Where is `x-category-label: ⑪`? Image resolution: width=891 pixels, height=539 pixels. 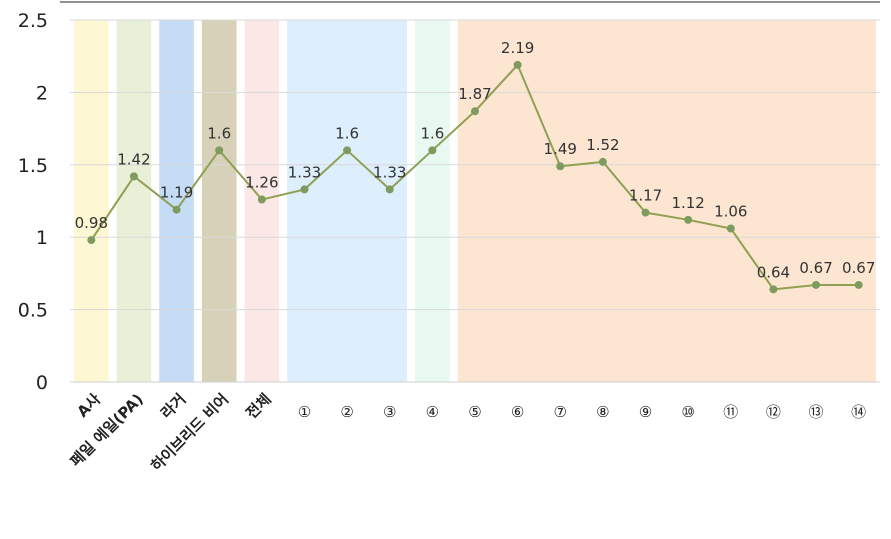
x-category-label: ⑪ is located at coordinates (730, 412).